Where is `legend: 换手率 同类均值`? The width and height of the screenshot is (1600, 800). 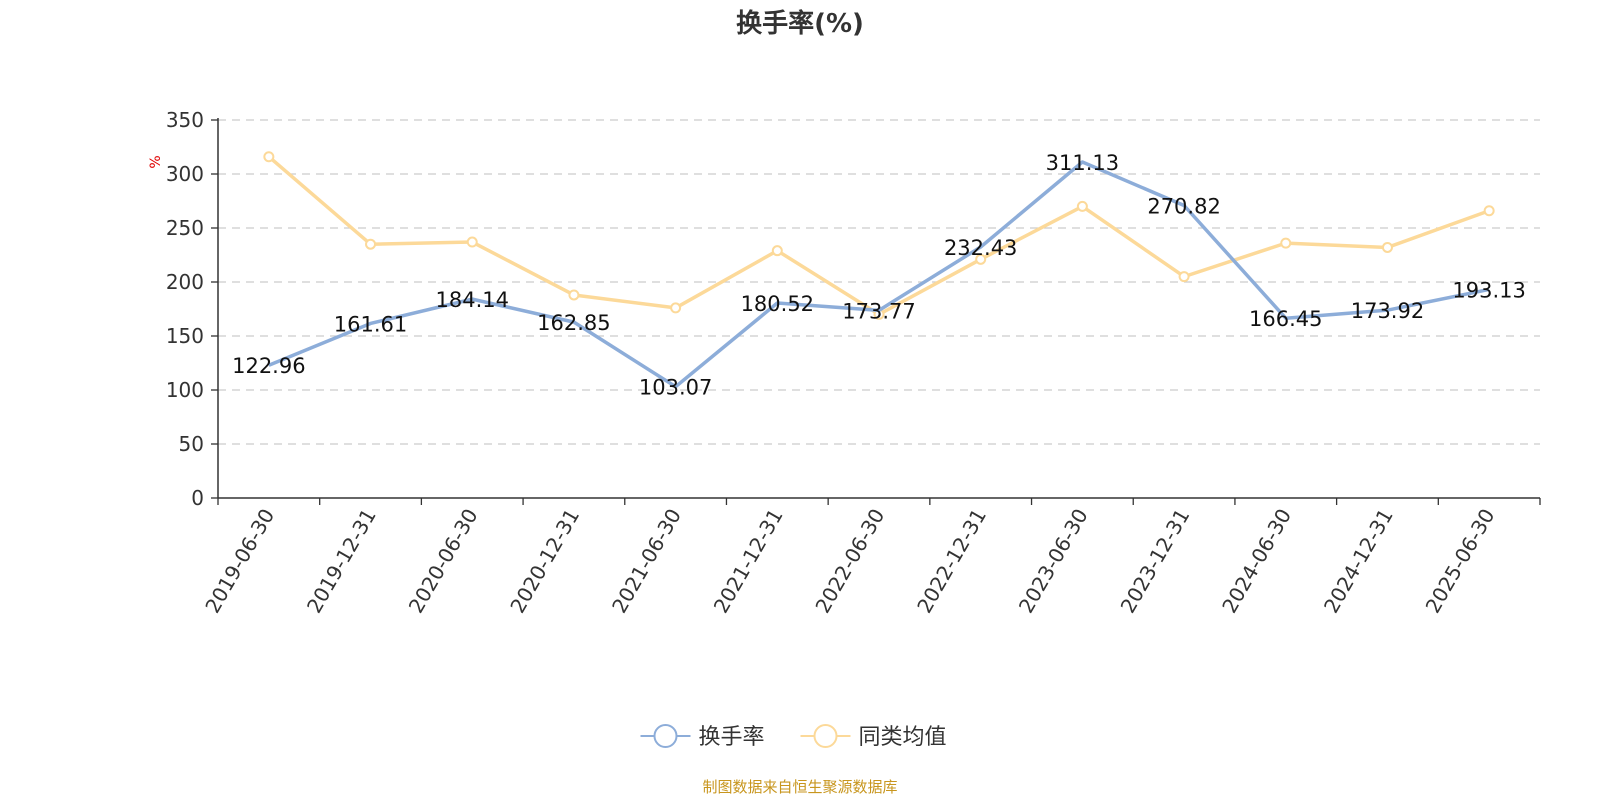
legend: 换手率 同类均值 is located at coordinates (793, 737).